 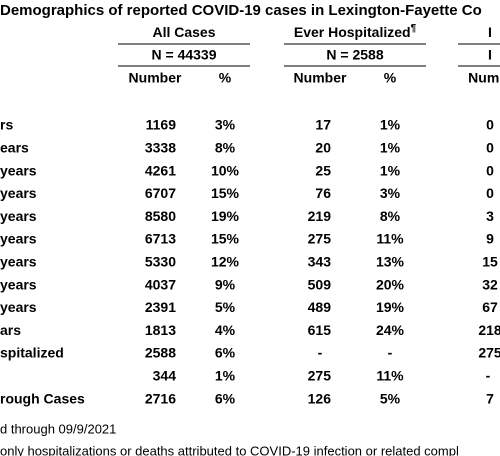 I want to click on cell: 17, so click(x=323, y=125).